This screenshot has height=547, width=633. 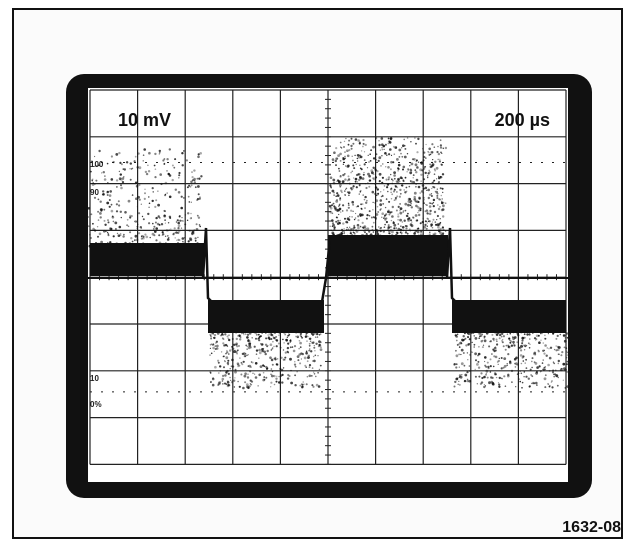 I want to click on graticule-mark-0: 0%, so click(x=96, y=404).